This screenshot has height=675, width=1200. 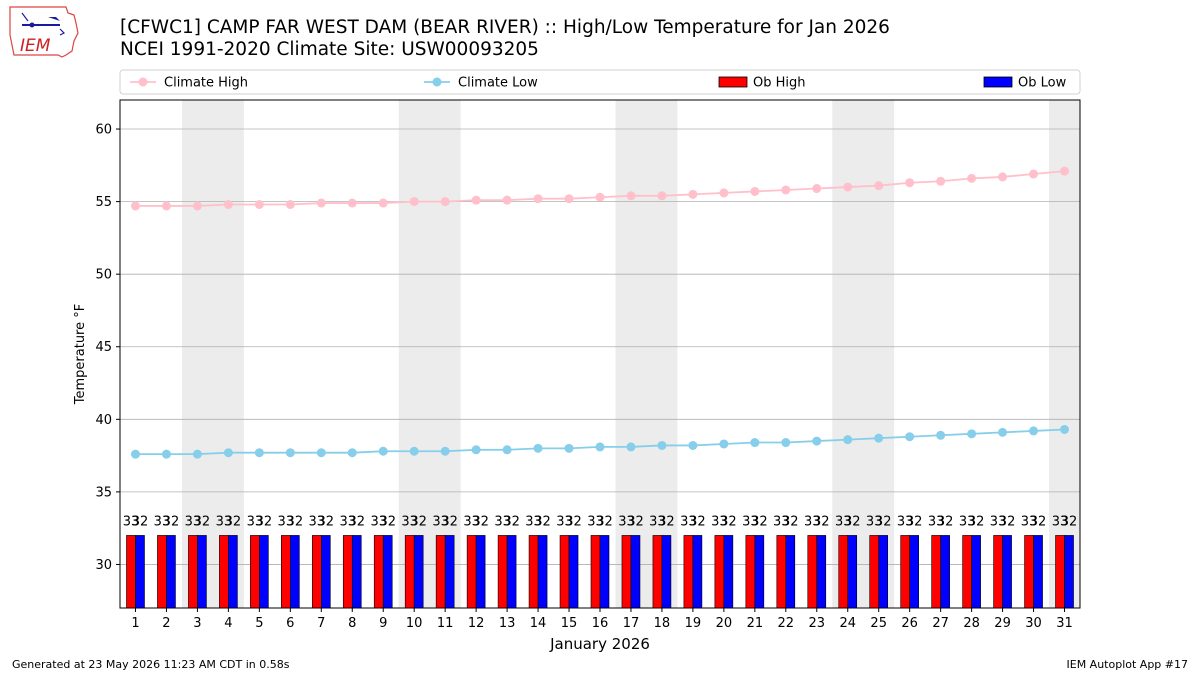 What do you see at coordinates (290, 623) in the screenshot?
I see `x-tick-label: 6` at bounding box center [290, 623].